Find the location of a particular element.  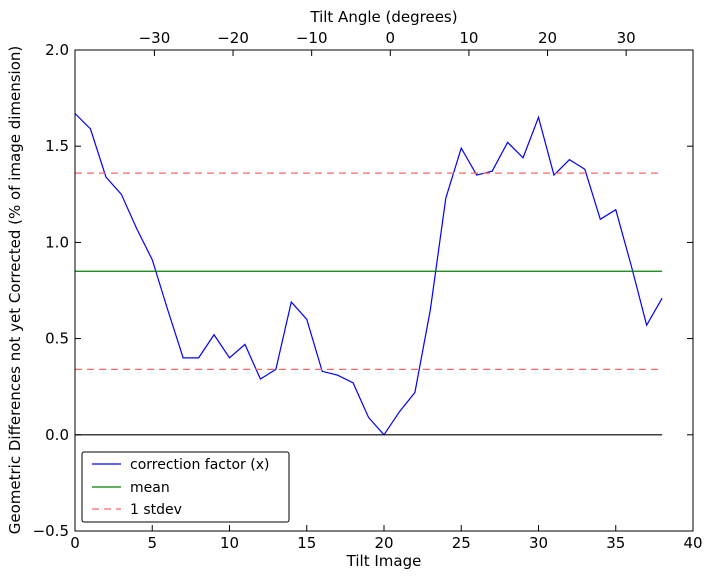

x-tick-label: 20 is located at coordinates (383, 543).